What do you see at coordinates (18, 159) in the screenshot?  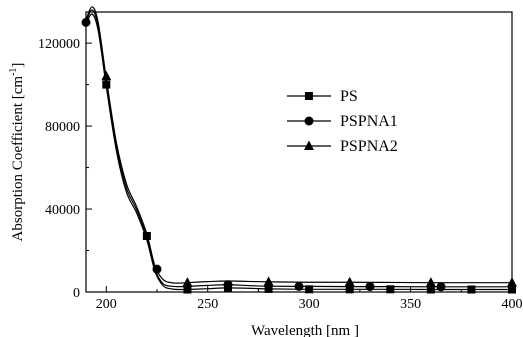 I see `y-axis-title-main: Absorption Coefficient [cm` at bounding box center [18, 159].